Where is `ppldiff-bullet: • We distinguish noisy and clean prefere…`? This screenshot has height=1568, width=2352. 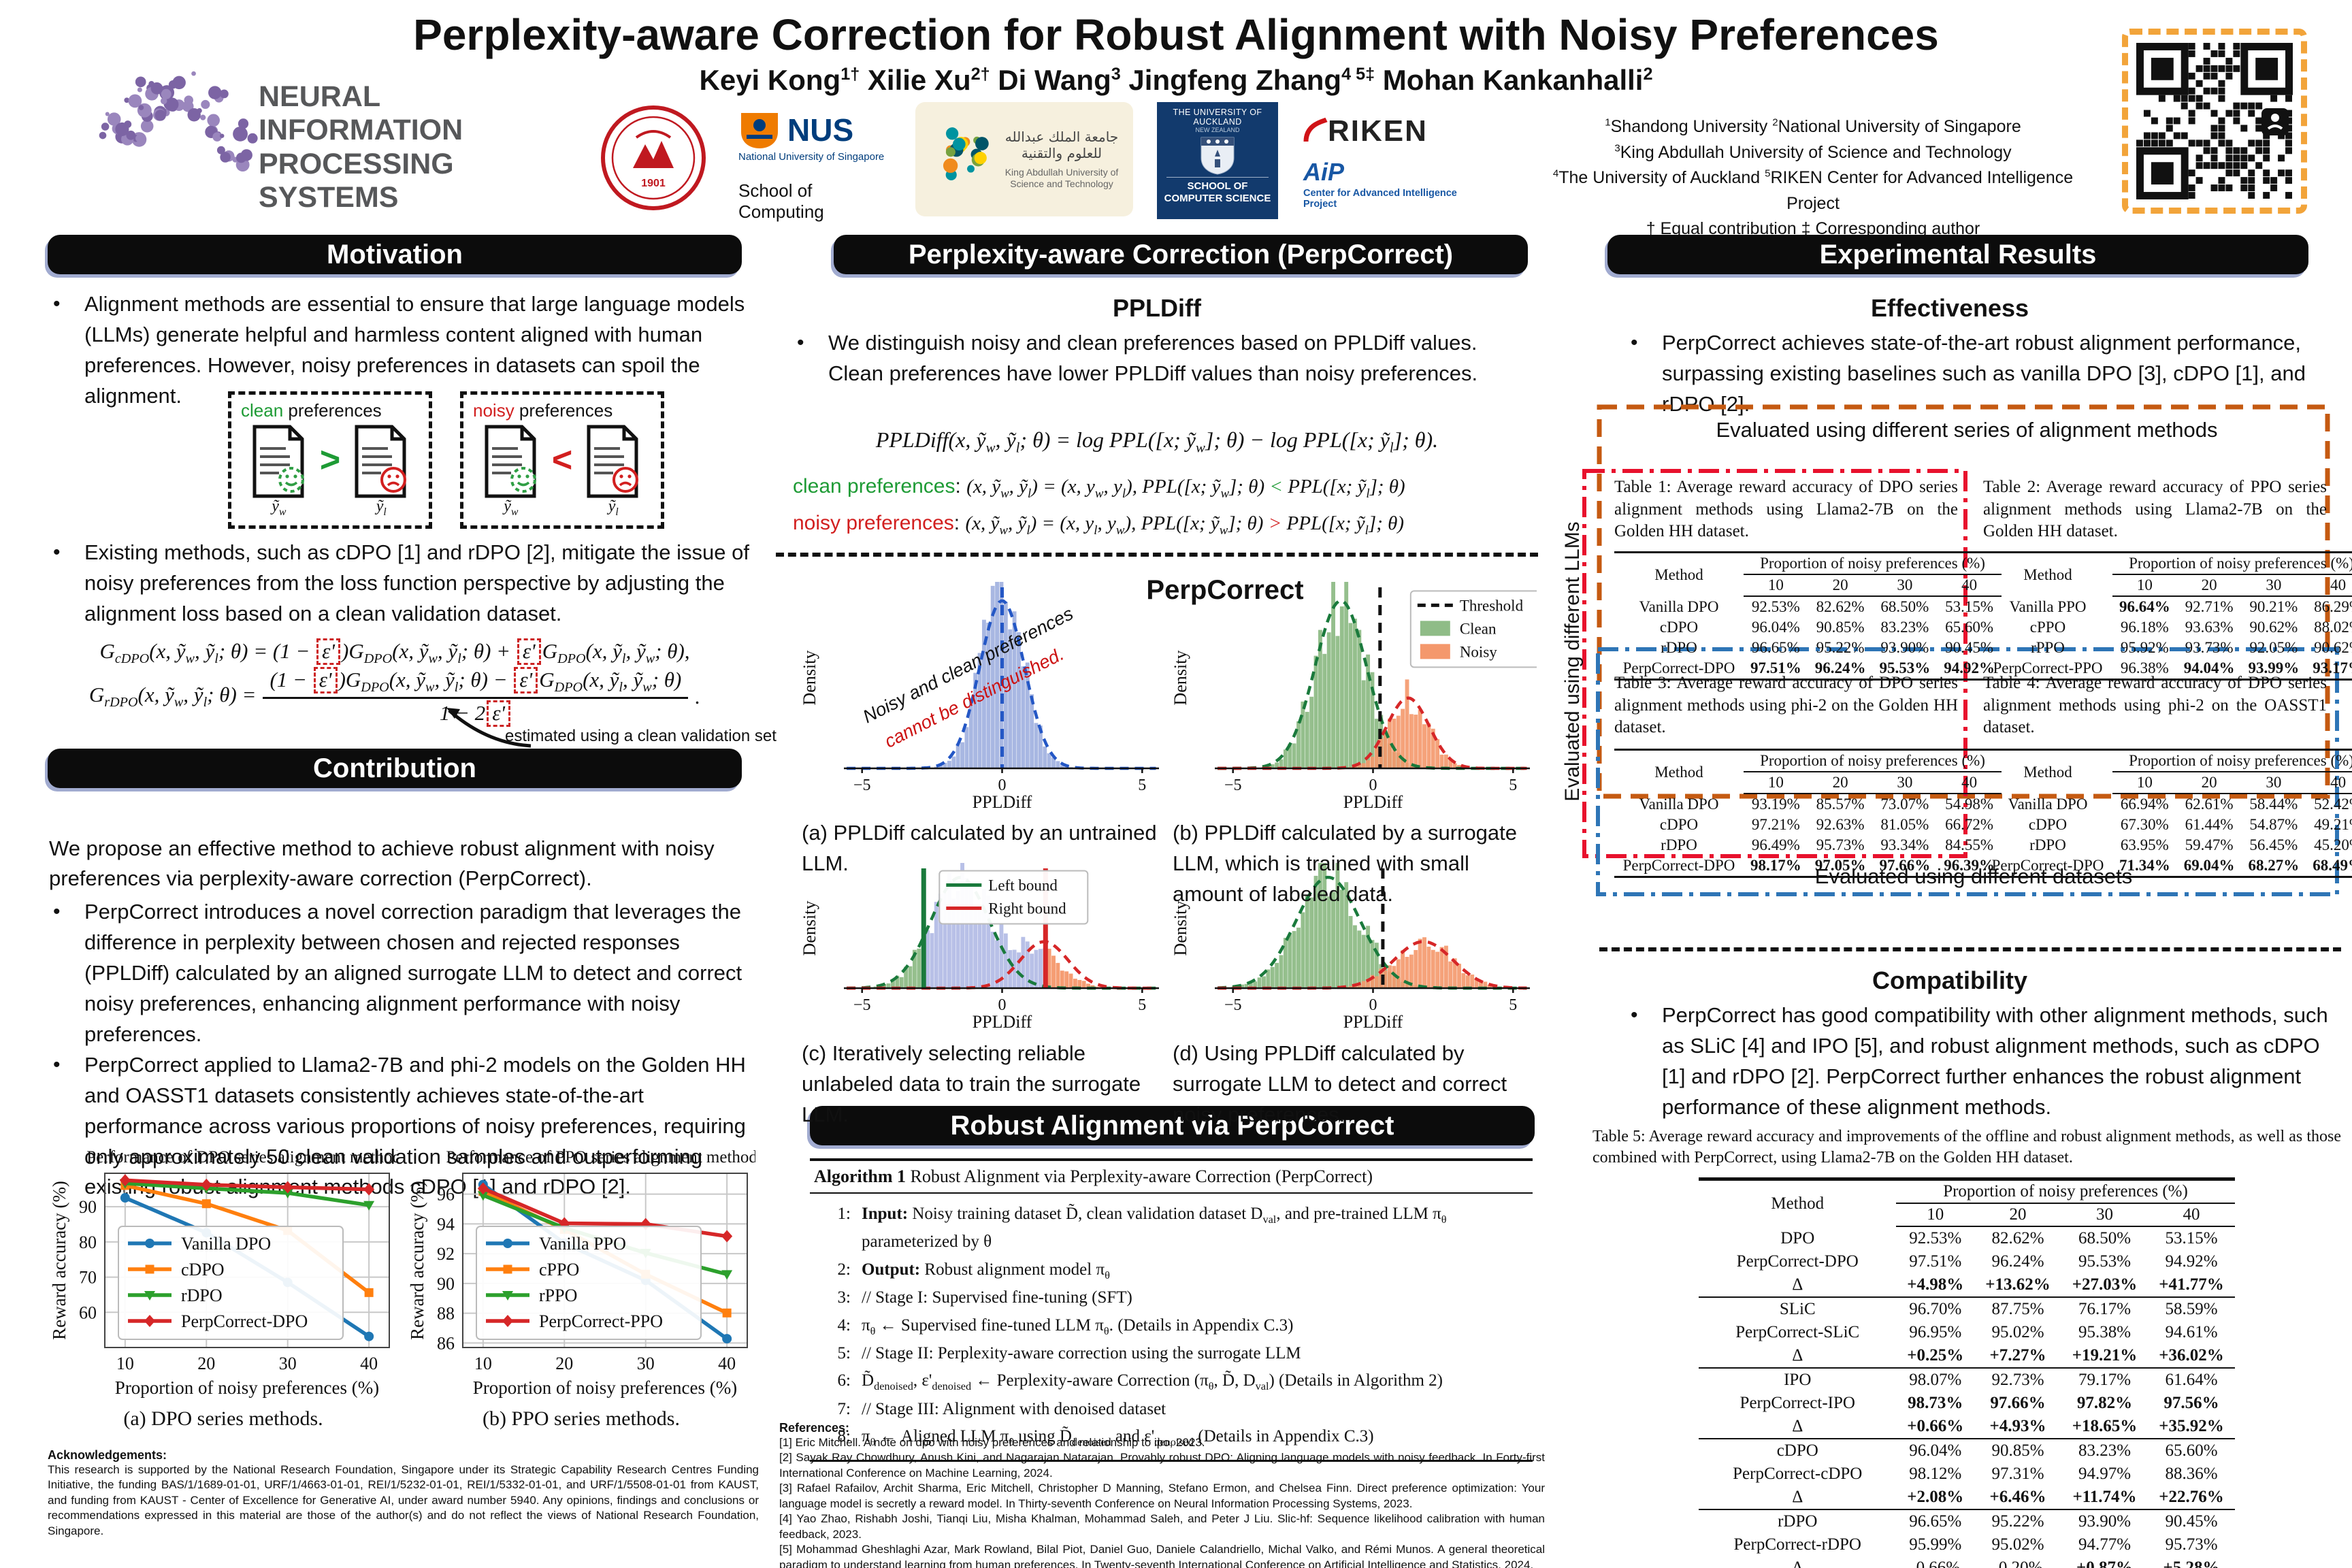
ppldiff-bullet: • We distinguish noisy and clean prefere… is located at coordinates (1164, 359).